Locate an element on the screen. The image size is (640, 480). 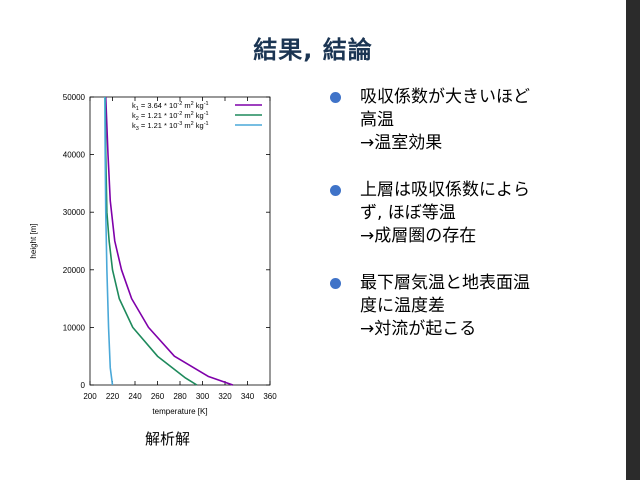
bullet-subtext: →対流が起こる is located at coordinates (418, 329).